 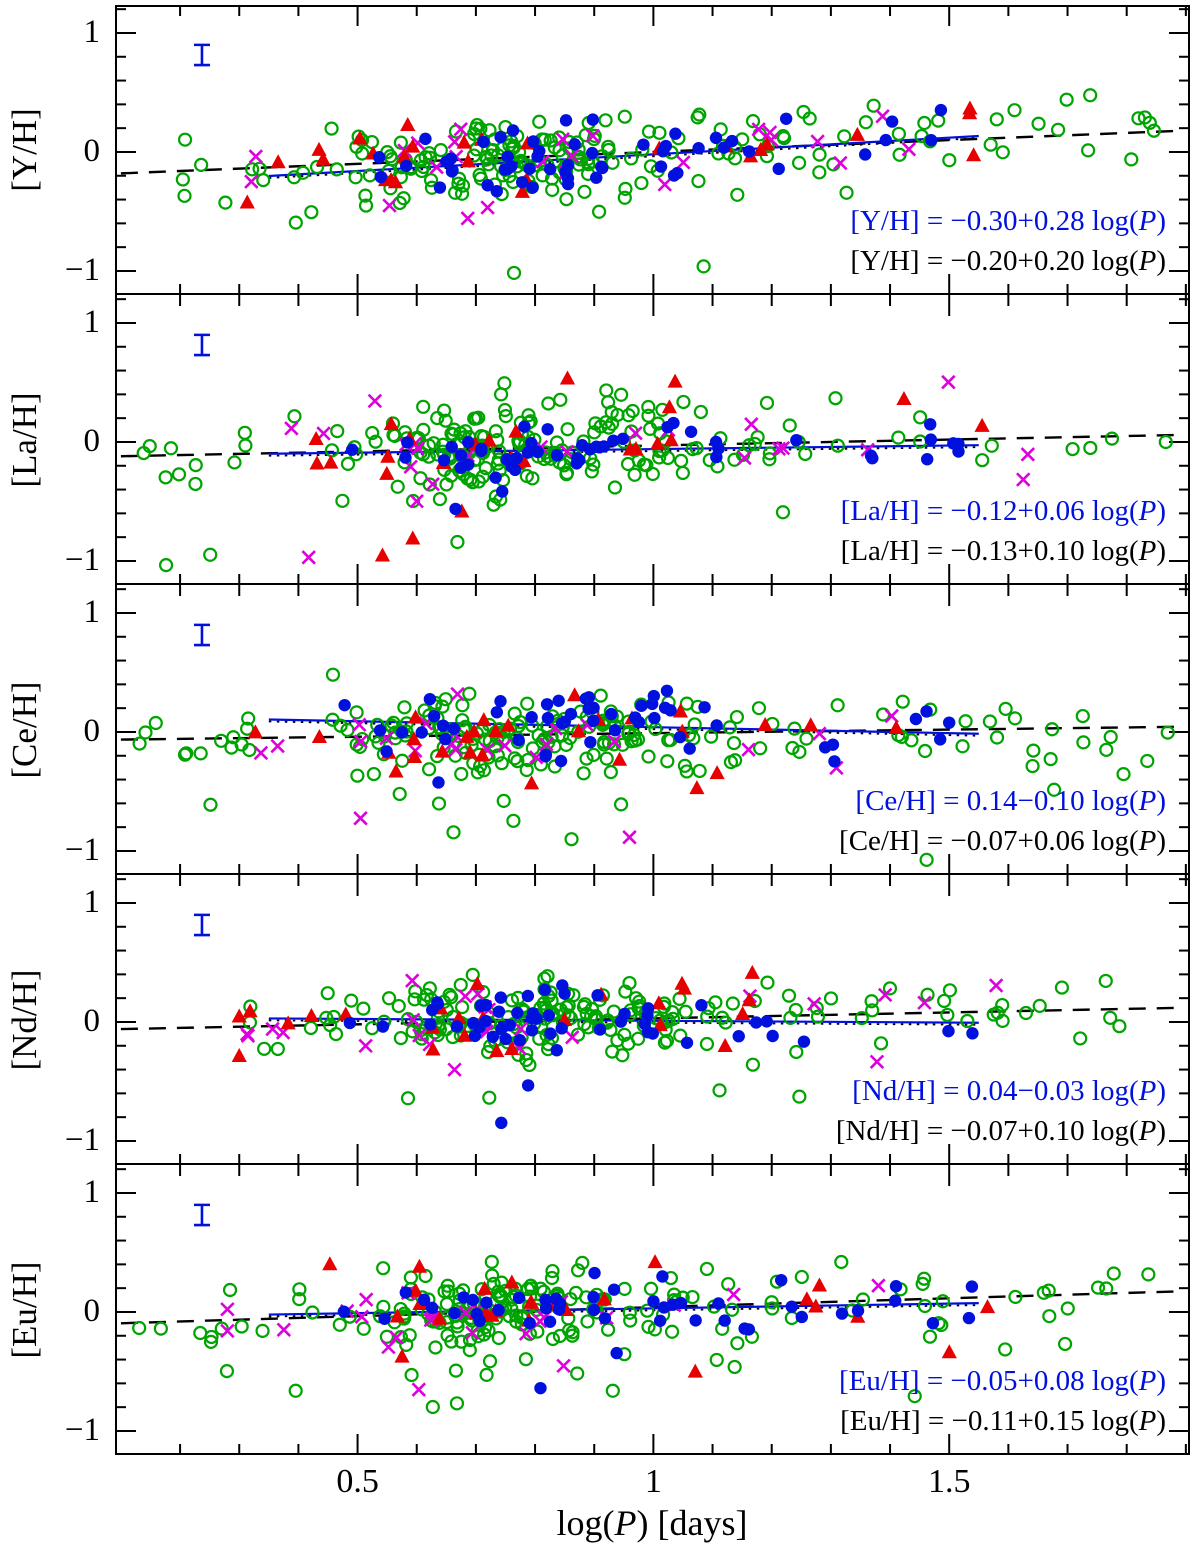 I want to click on fit-equation-this-work: [Eu/H] = −0.05+0.08 log(P), so click(x=1002, y=1381).